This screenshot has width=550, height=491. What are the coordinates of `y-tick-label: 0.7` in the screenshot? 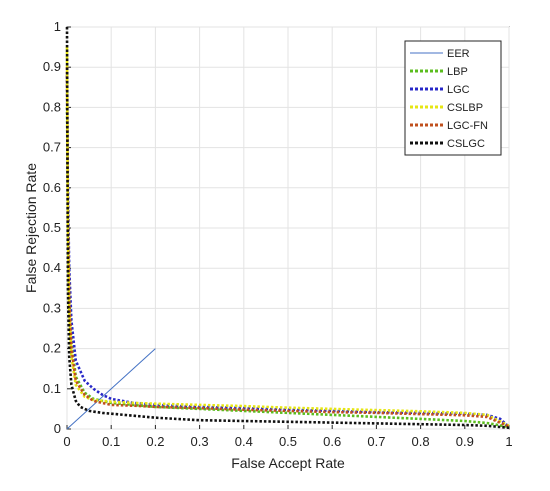 It's located at (52, 147).